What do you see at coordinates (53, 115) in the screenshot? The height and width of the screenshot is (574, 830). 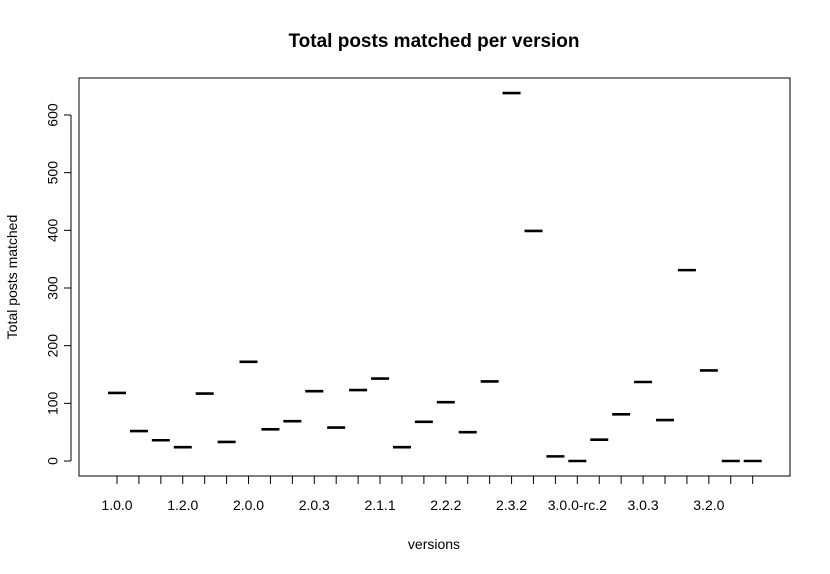 I see `y-tick-label: 600` at bounding box center [53, 115].